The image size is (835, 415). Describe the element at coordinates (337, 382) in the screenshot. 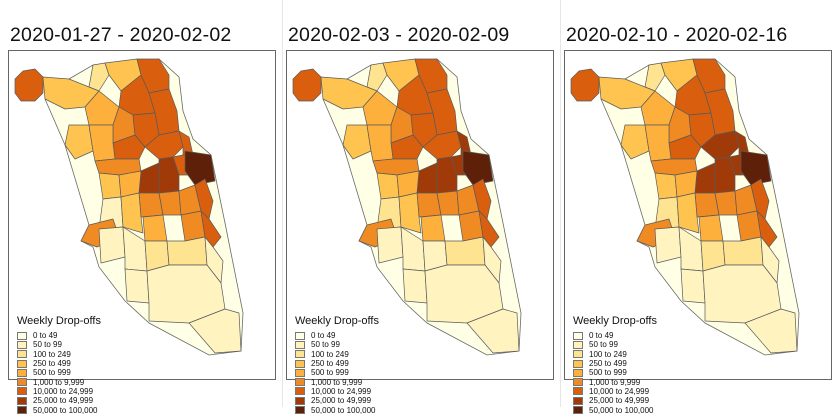

I see `legend-item: 1,000 to 9,999` at that location.